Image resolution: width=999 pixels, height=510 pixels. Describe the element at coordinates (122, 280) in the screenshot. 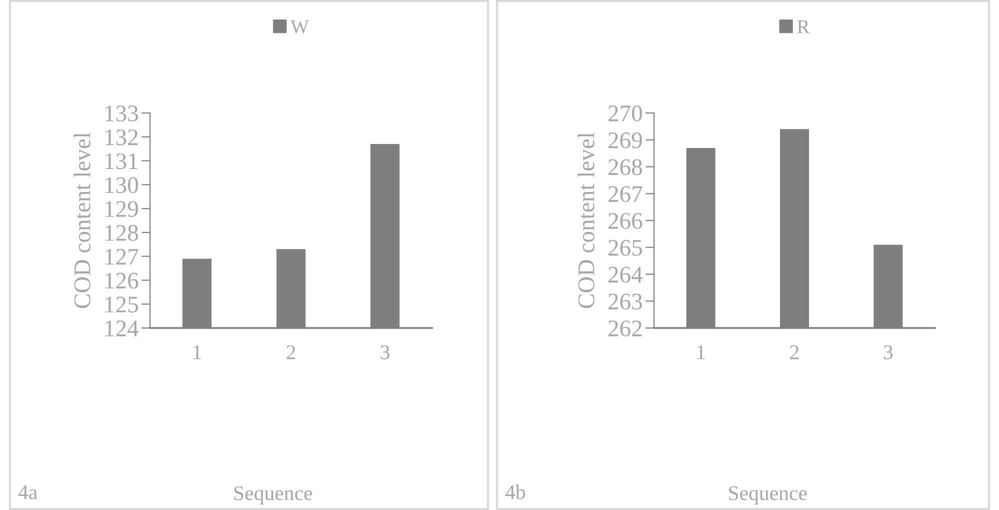

I see `y-tick-label: 126` at that location.